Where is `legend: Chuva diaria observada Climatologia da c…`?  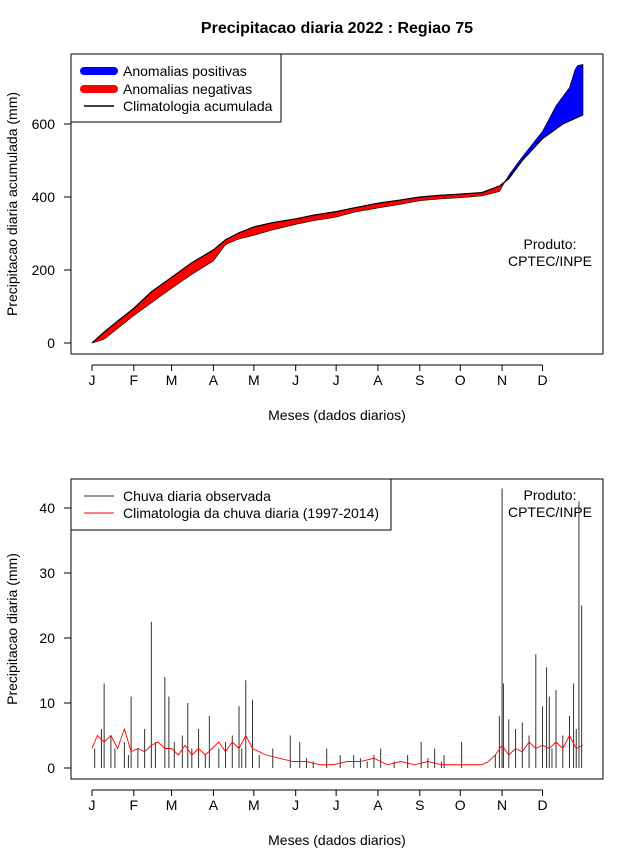
legend: Chuva diaria observada Climatologia da c… is located at coordinates (231, 504).